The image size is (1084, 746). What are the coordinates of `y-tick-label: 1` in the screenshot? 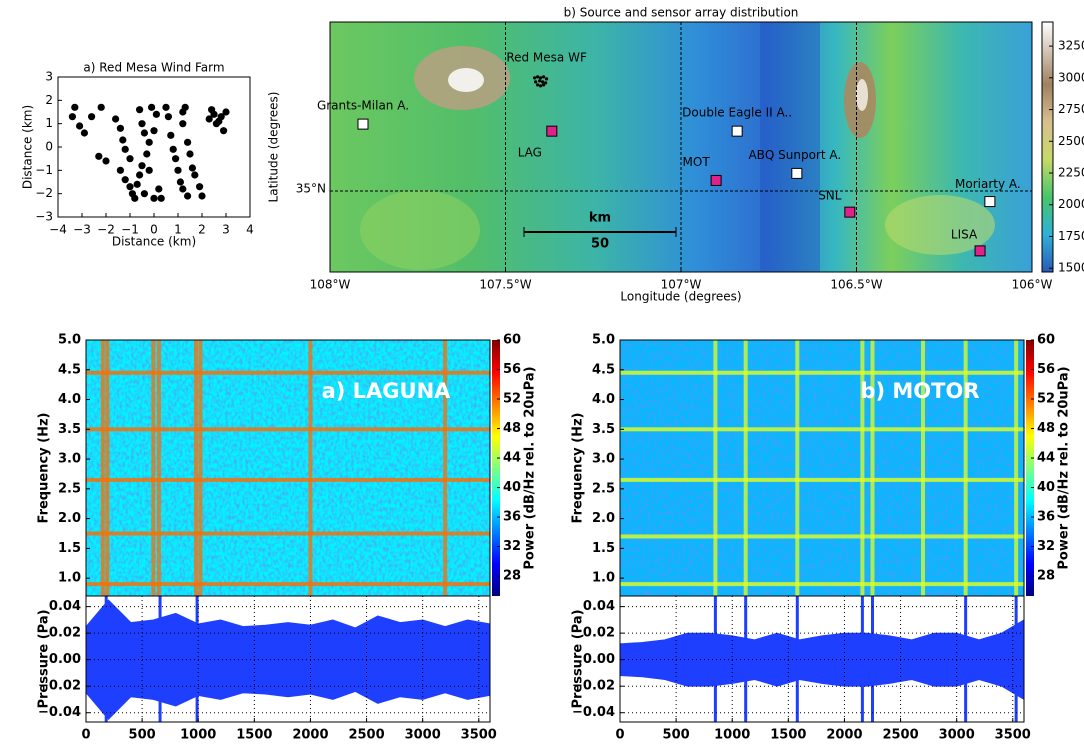 It's located at (49, 123).